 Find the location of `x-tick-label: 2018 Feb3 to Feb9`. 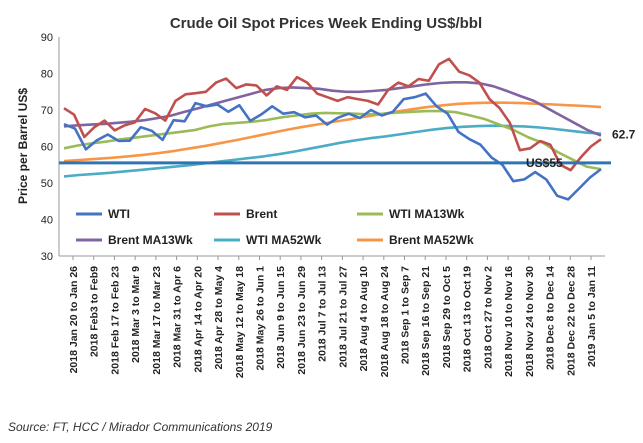

x-tick-label: 2018 Feb3 to Feb9 is located at coordinates (95, 311).